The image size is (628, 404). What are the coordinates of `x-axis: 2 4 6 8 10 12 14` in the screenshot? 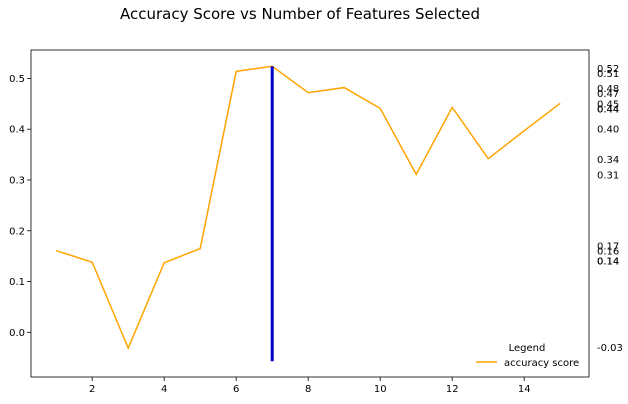 It's located at (310, 386).